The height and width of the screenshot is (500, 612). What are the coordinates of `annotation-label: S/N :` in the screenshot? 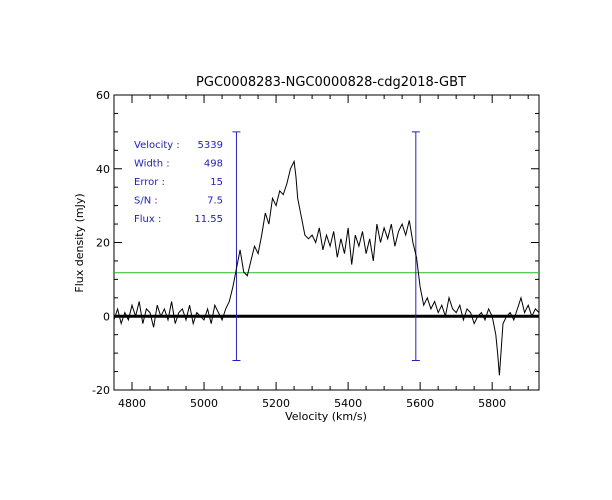 It's located at (146, 201).